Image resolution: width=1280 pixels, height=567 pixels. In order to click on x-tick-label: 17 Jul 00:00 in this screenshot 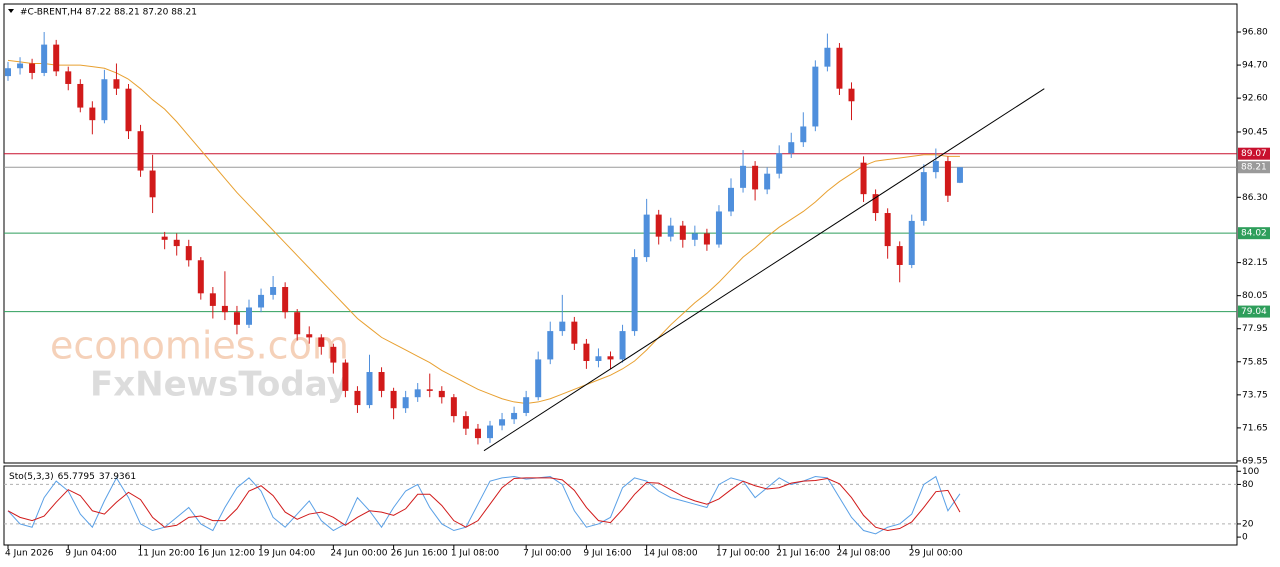, I will do `click(743, 554)`.